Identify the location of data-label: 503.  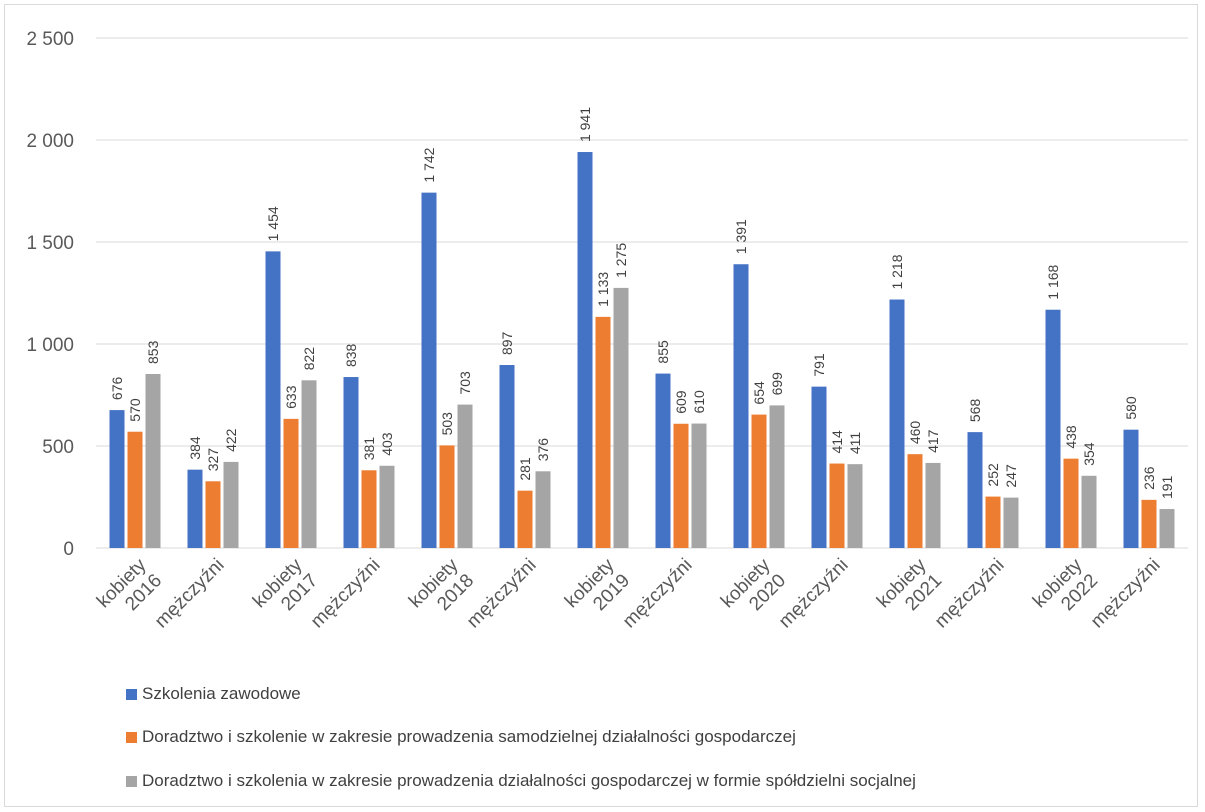
(447, 424).